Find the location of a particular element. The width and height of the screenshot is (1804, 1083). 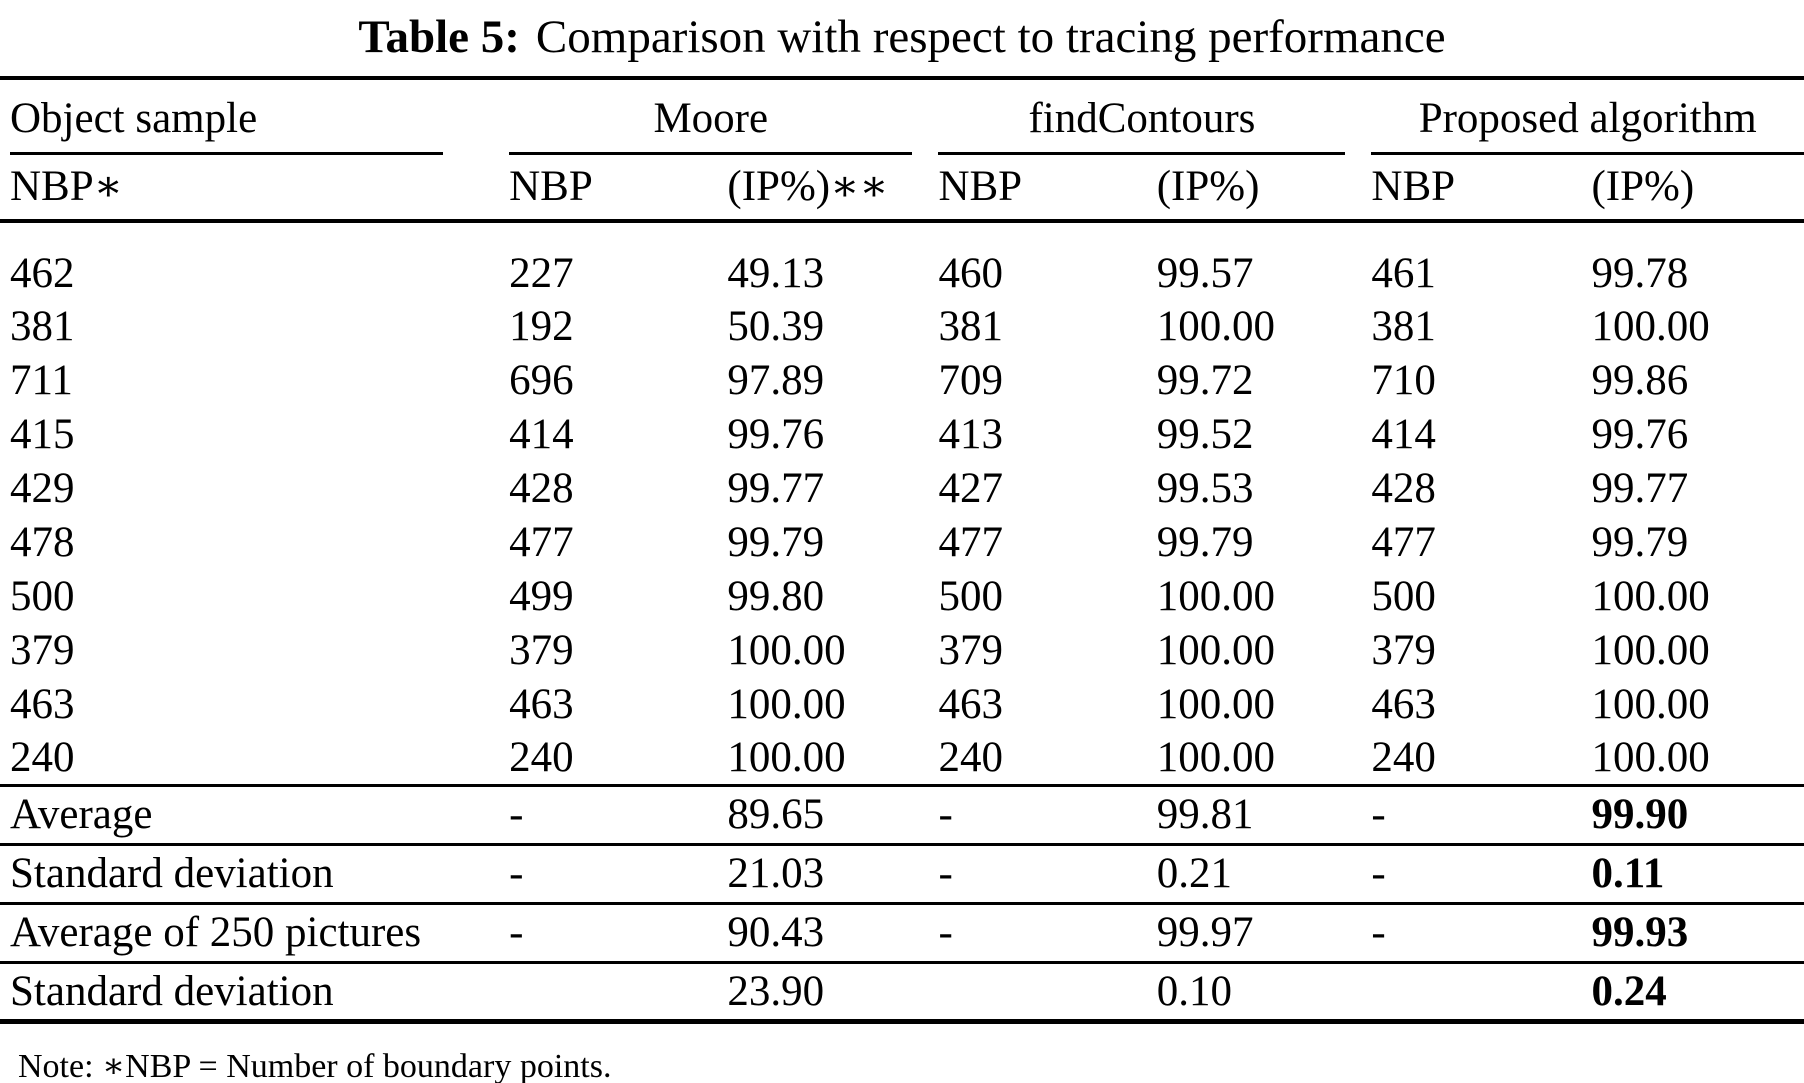

summary-label: Average of 250 pictures is located at coordinates (253, 931).